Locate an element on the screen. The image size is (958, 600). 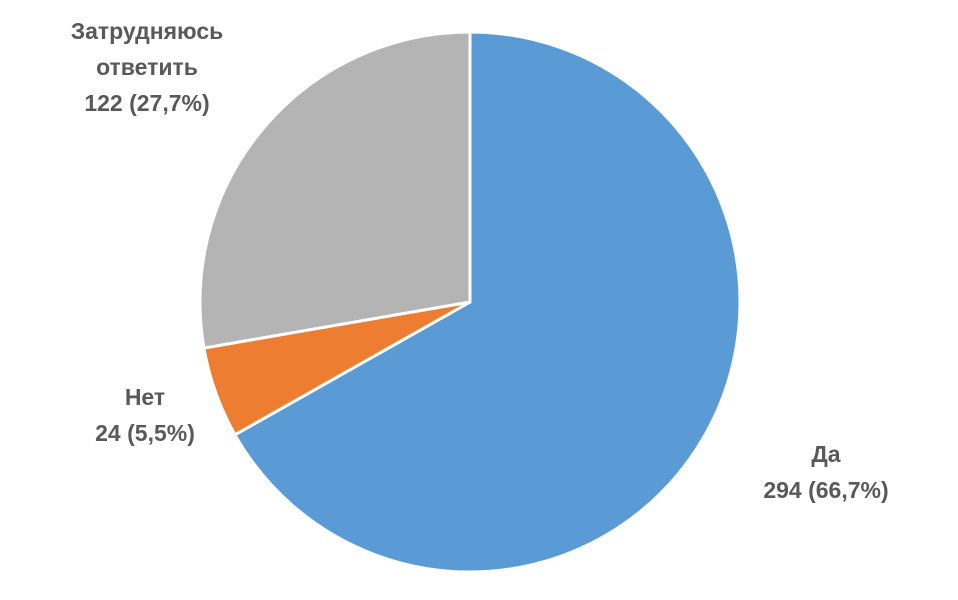
category-label: Да is located at coordinates (826, 454).